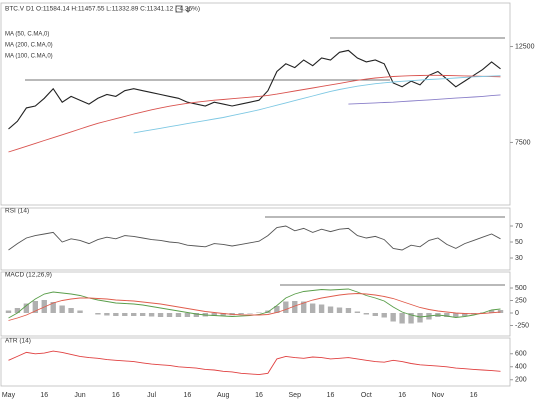  Describe the element at coordinates (525, 46) in the screenshot. I see `y-tick-label: 12500` at that location.